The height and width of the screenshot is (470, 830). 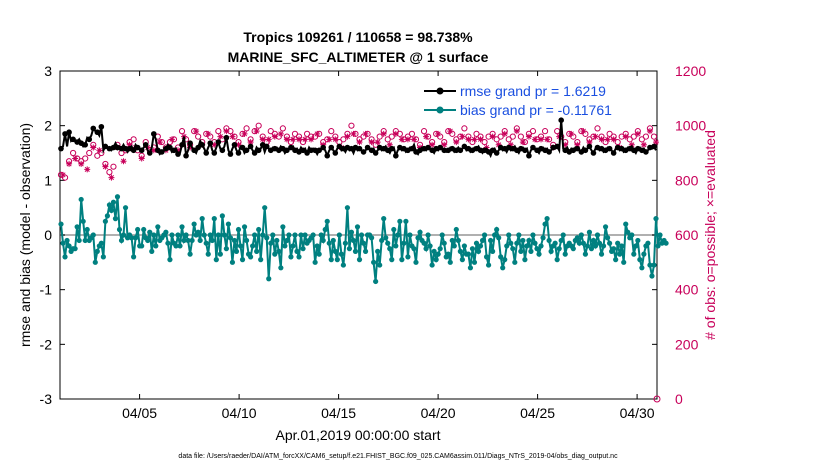 I want to click on right-axis-ticks: 1200 1000 800 600 400 200 0, so click(x=679, y=235).